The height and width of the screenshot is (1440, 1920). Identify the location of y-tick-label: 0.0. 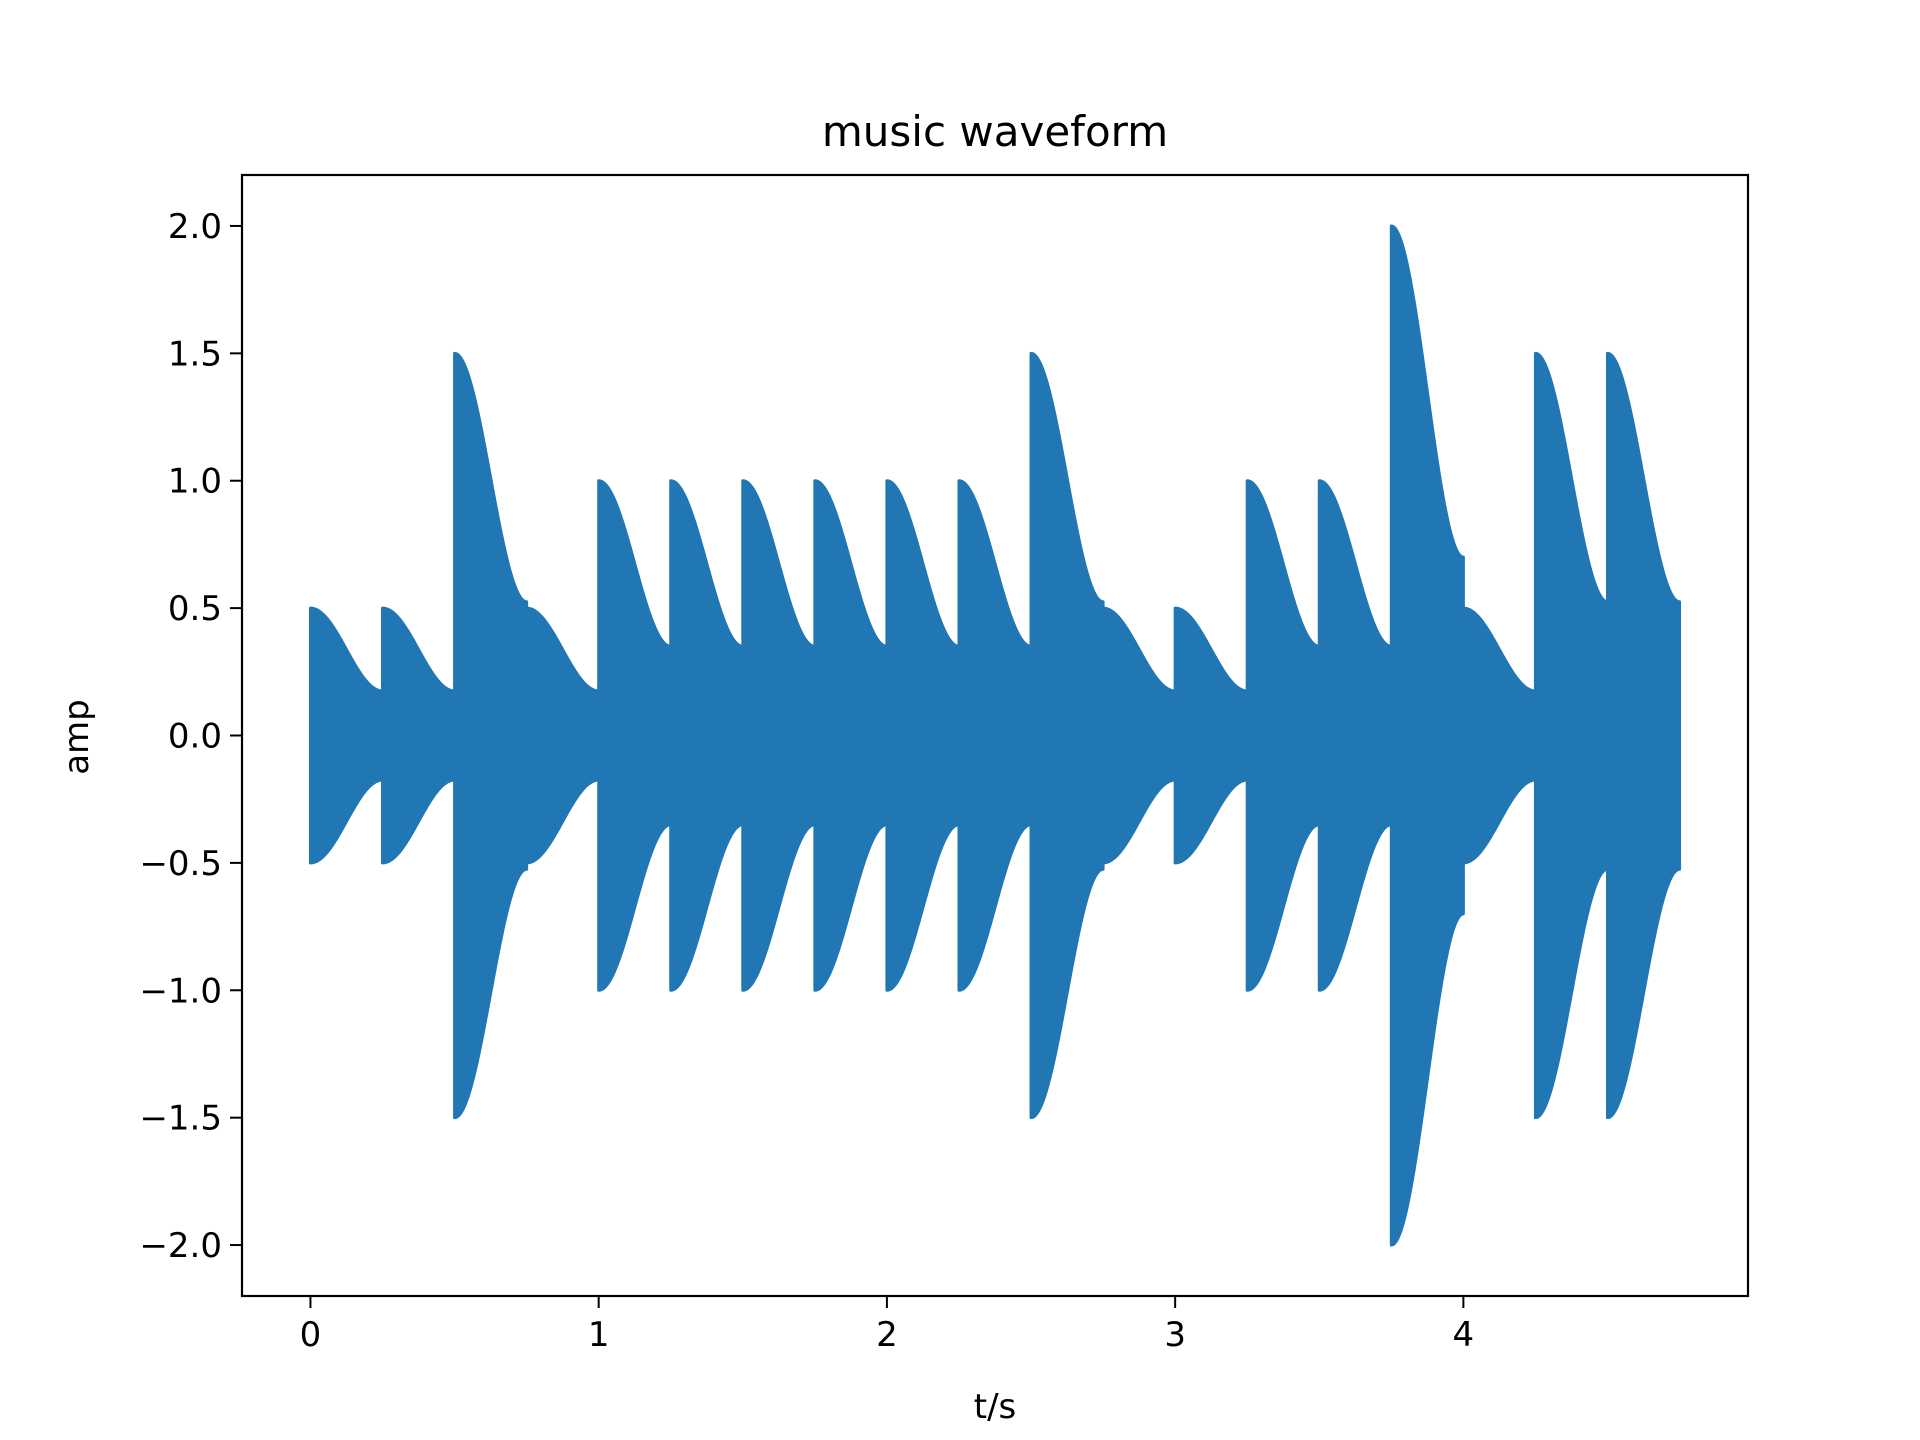
(195, 737).